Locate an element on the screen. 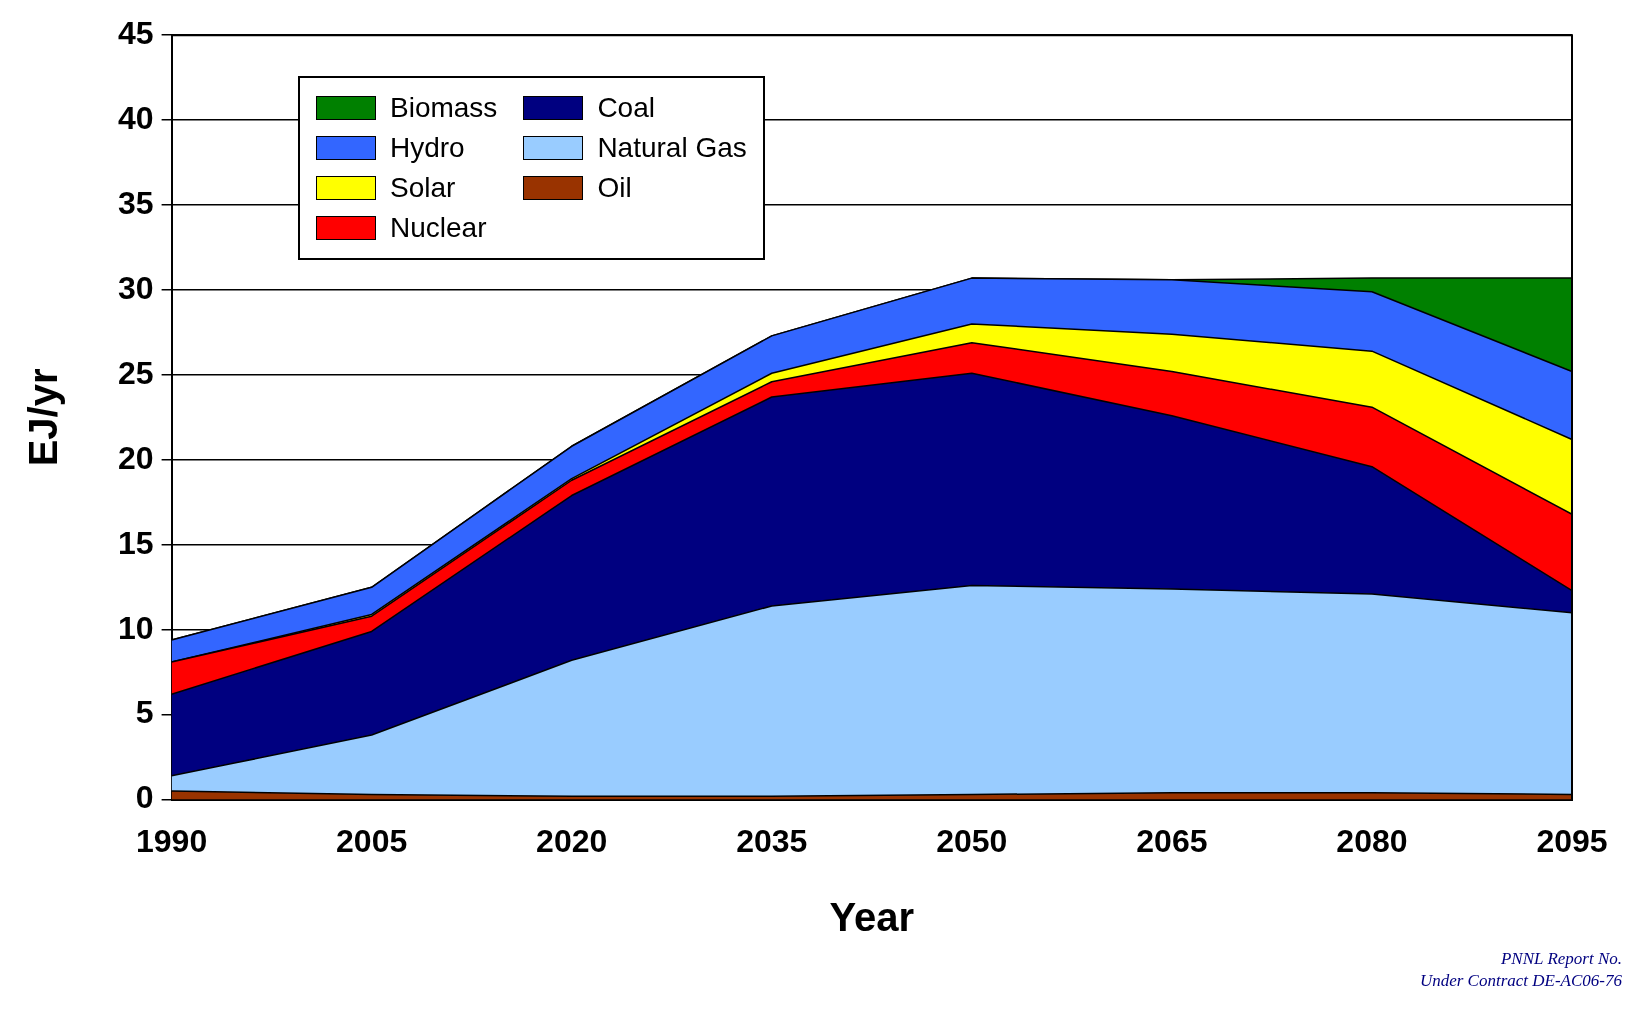  legend-label: Hydro is located at coordinates (427, 148).